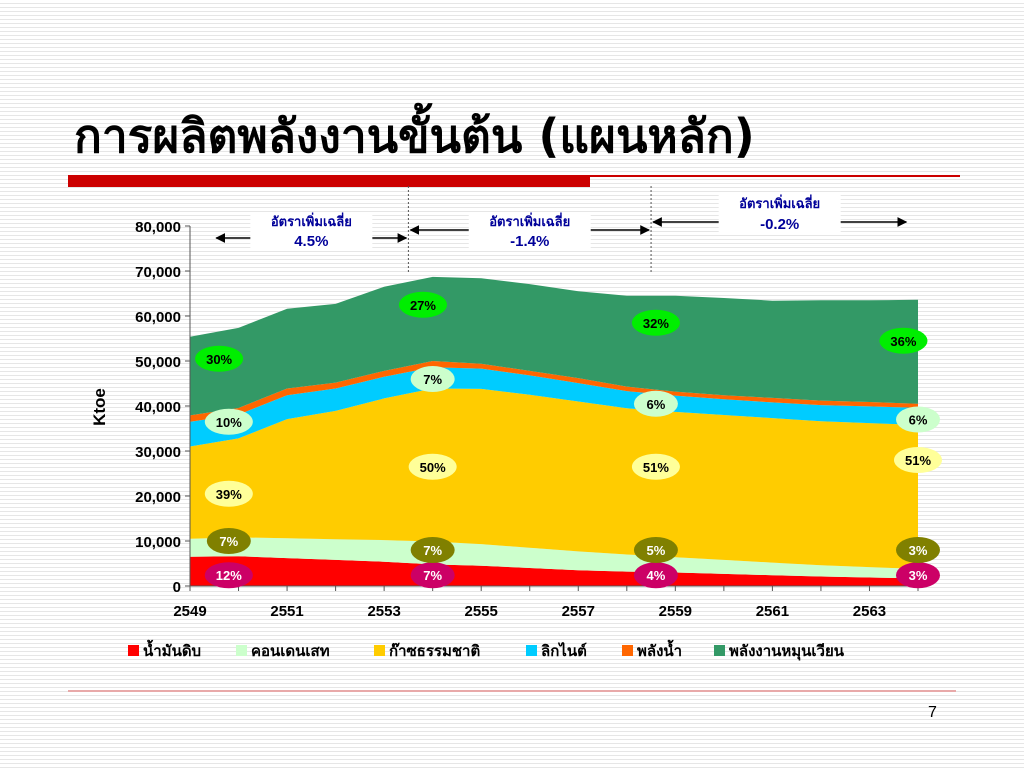  I want to click on y-tick-label: 0, so click(177, 587).